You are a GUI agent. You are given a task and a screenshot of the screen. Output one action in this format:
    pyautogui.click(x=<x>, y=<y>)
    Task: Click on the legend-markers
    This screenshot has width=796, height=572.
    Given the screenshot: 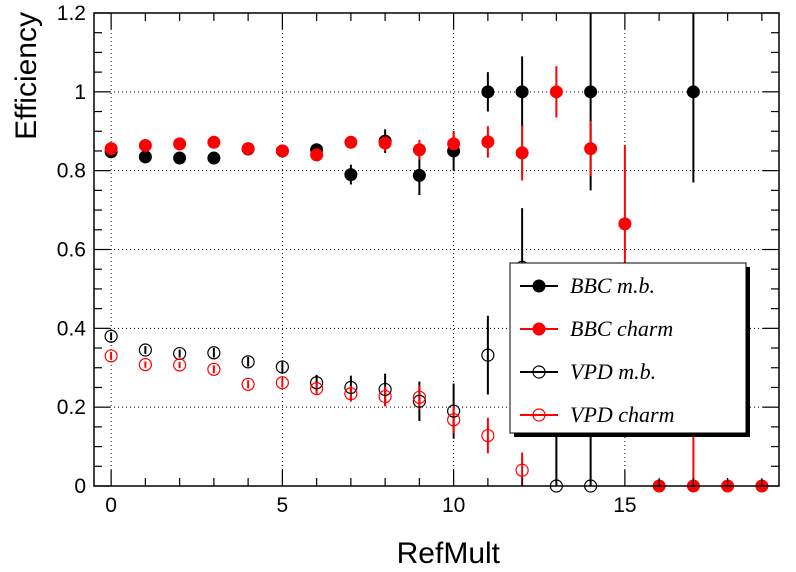 What is the action you would take?
    pyautogui.click(x=539, y=350)
    